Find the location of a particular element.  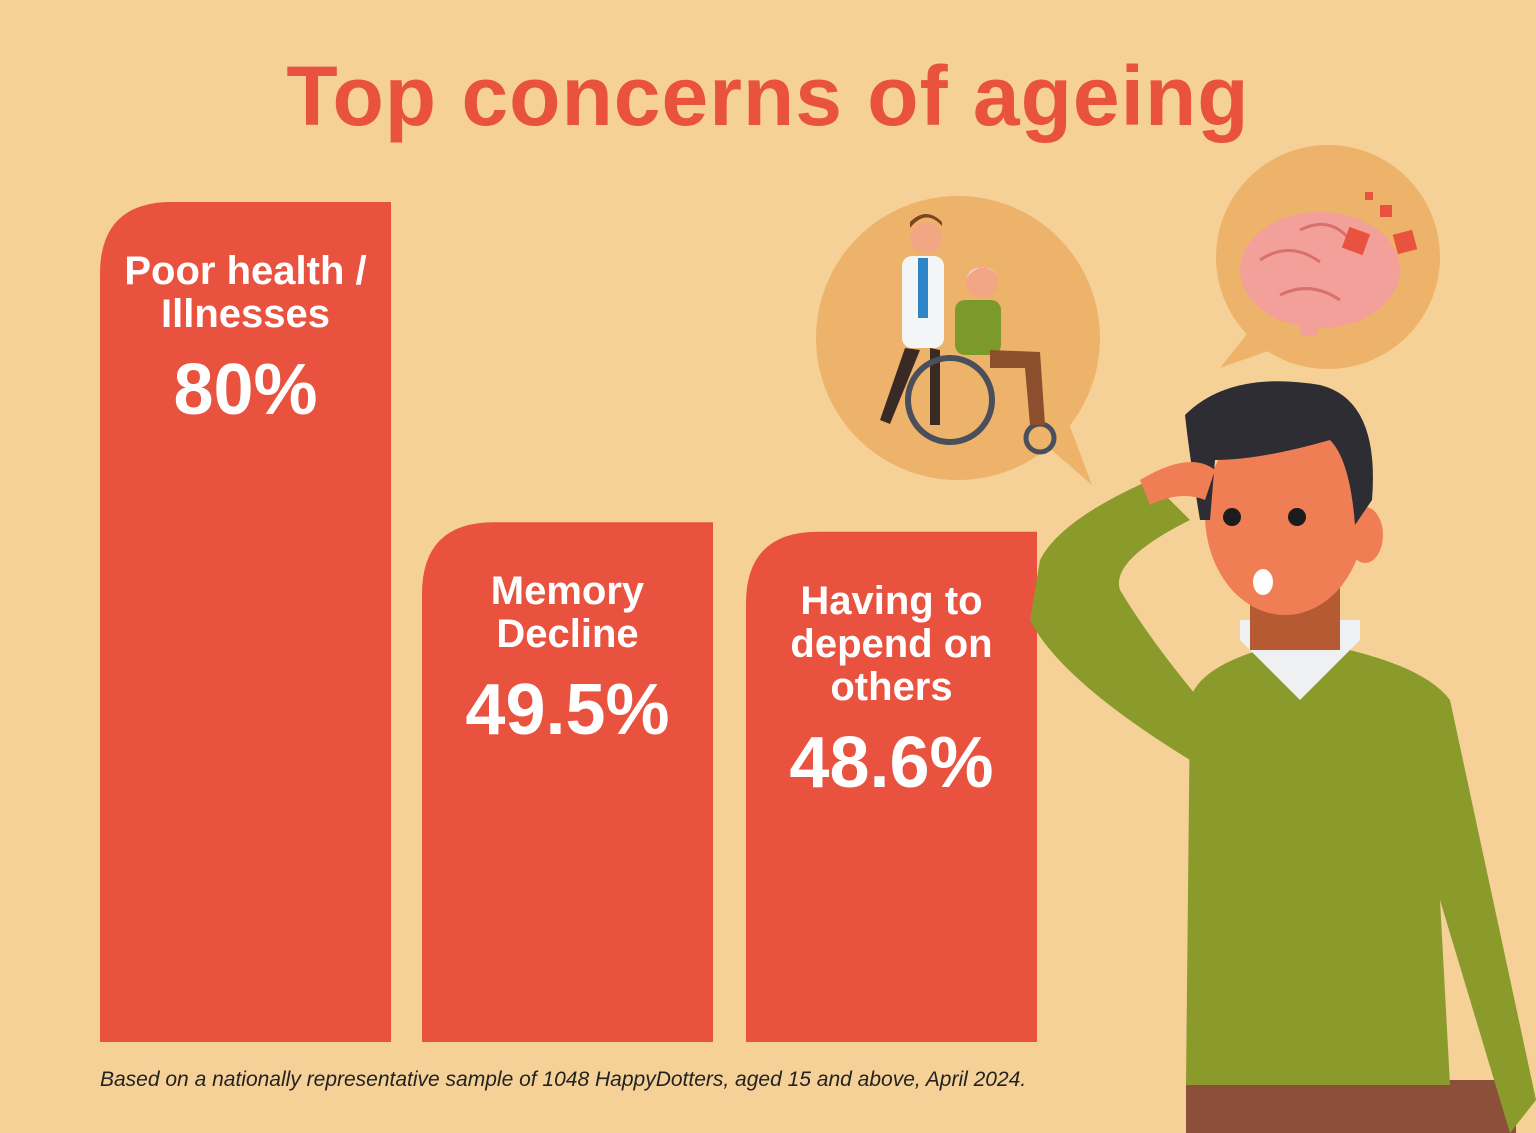

bar-label: Having to depend on others 48.6% is located at coordinates (892, 691).